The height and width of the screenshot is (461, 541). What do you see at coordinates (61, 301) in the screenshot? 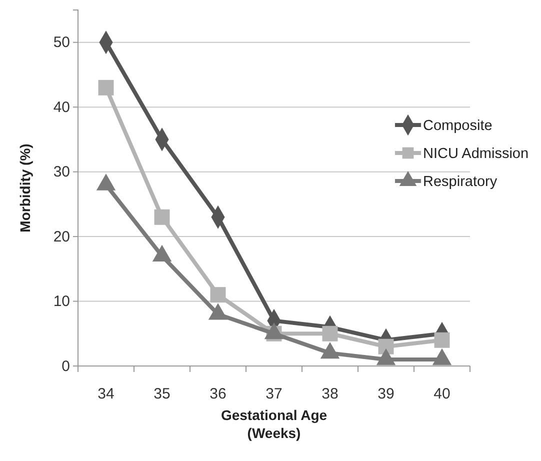
I see `y-tick-label: 10` at bounding box center [61, 301].